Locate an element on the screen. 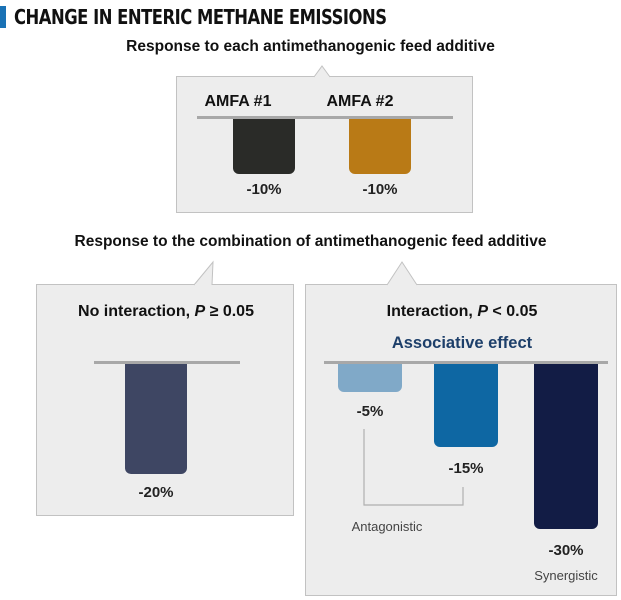  pointer-left is located at coordinates (203, 273).